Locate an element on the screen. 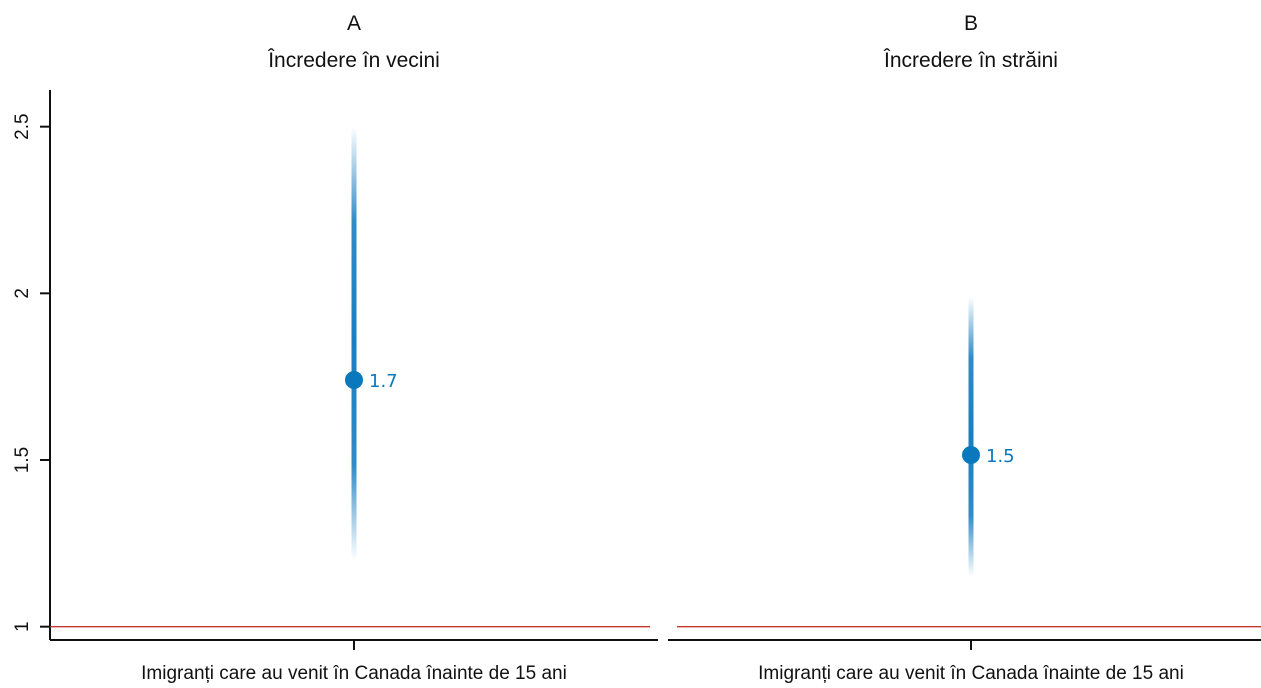 The image size is (1261, 688). panel-a-data-label: 1.7 is located at coordinates (383, 381).